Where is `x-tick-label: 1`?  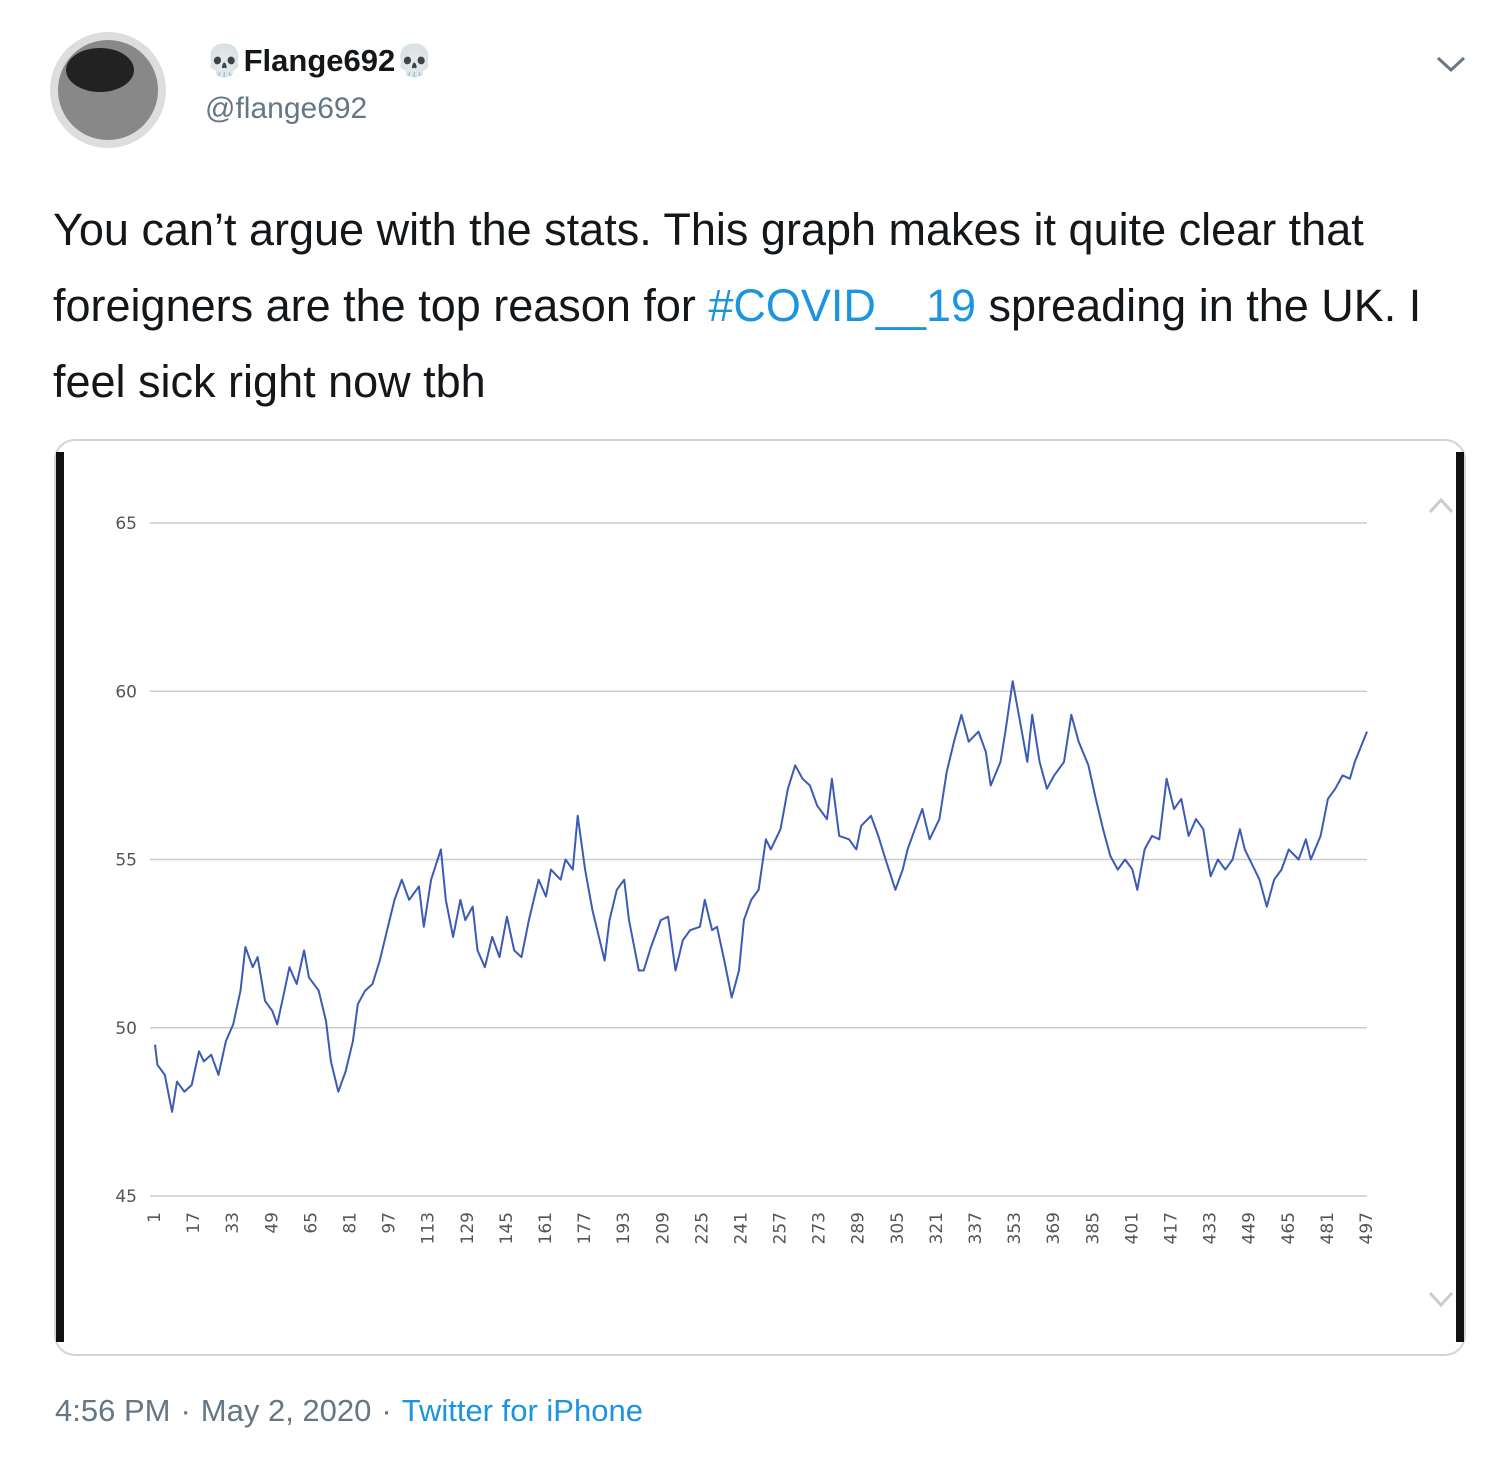
x-tick-label: 1 is located at coordinates (155, 1217).